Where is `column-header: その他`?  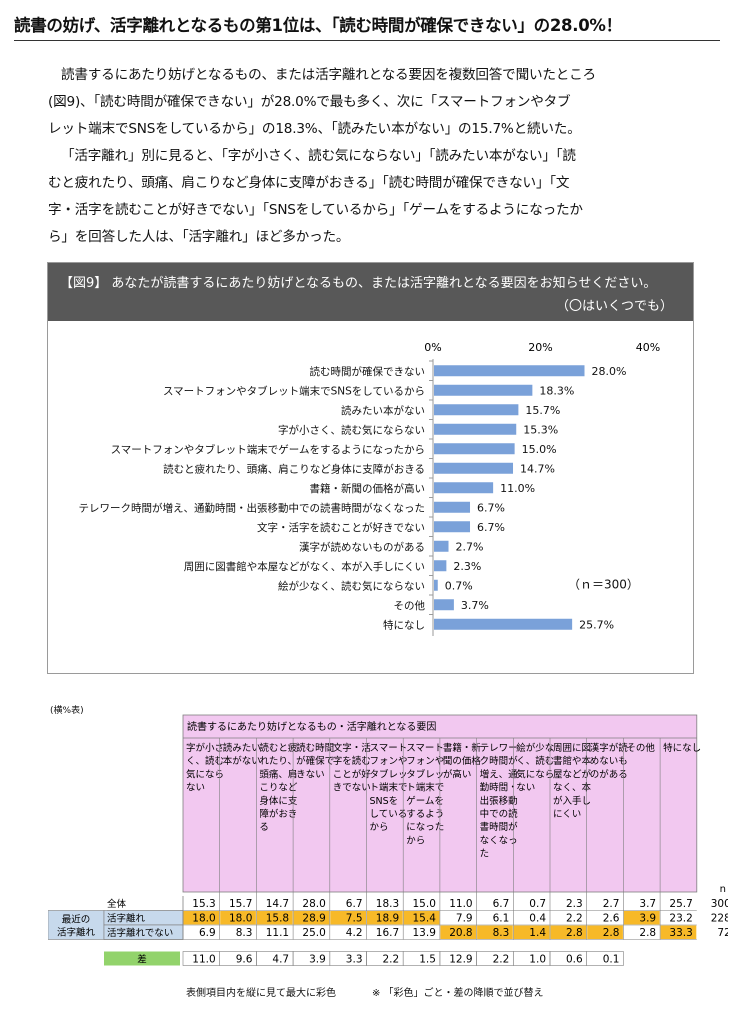 column-header: その他 is located at coordinates (640, 748).